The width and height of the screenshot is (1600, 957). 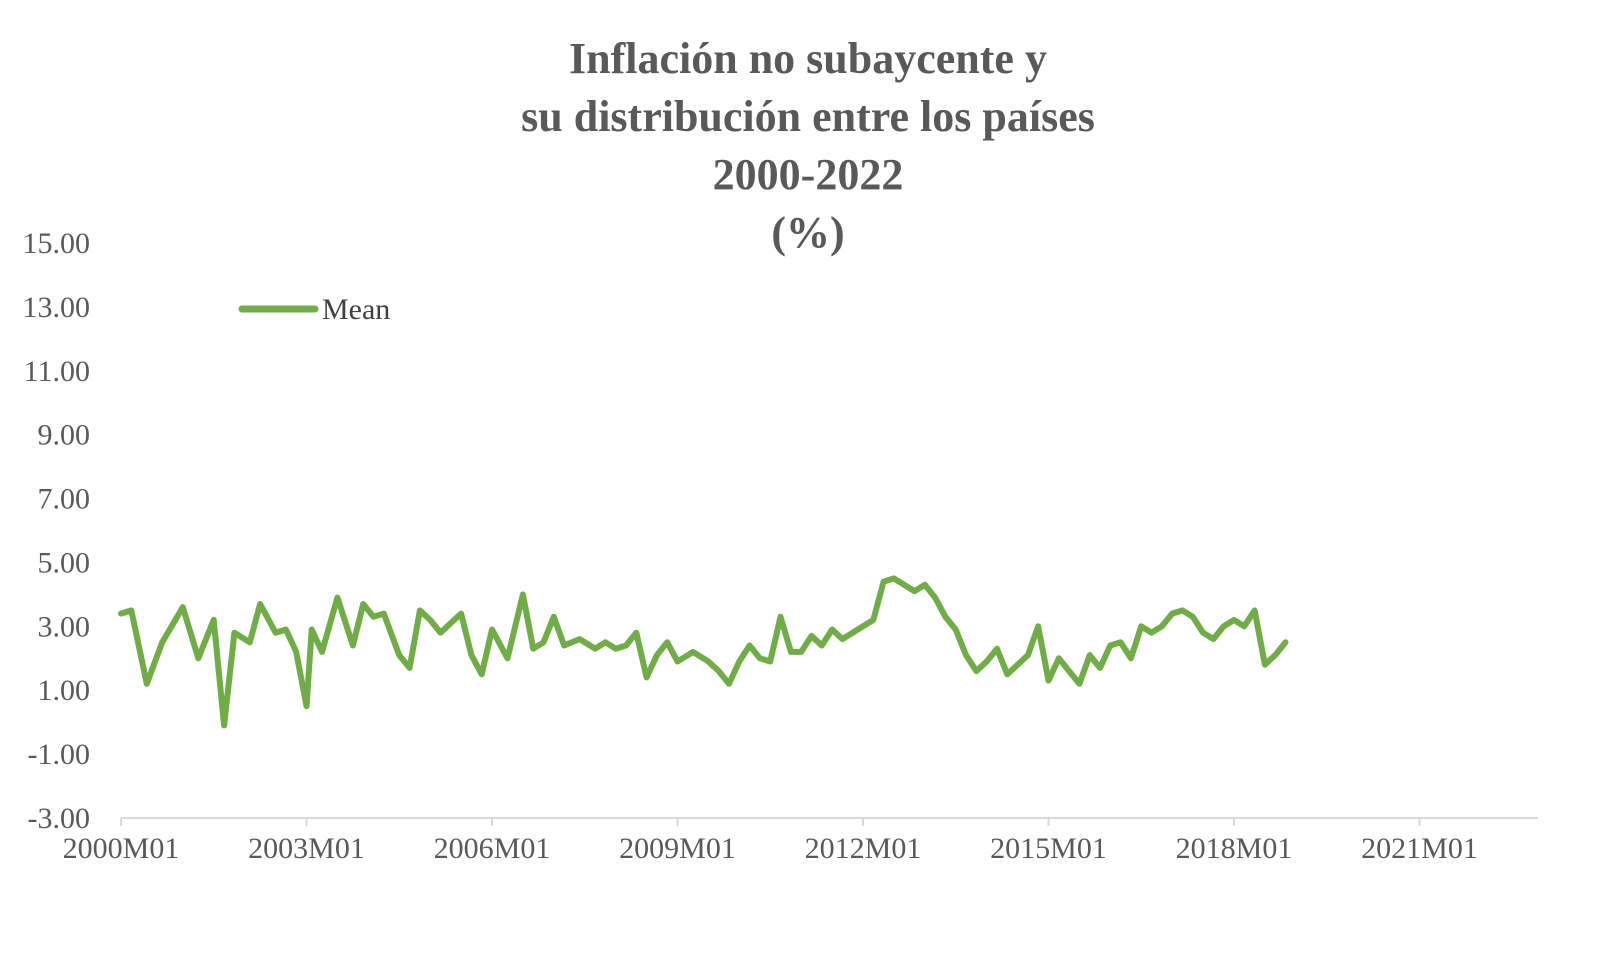 I want to click on legend: Mean, so click(x=314, y=309).